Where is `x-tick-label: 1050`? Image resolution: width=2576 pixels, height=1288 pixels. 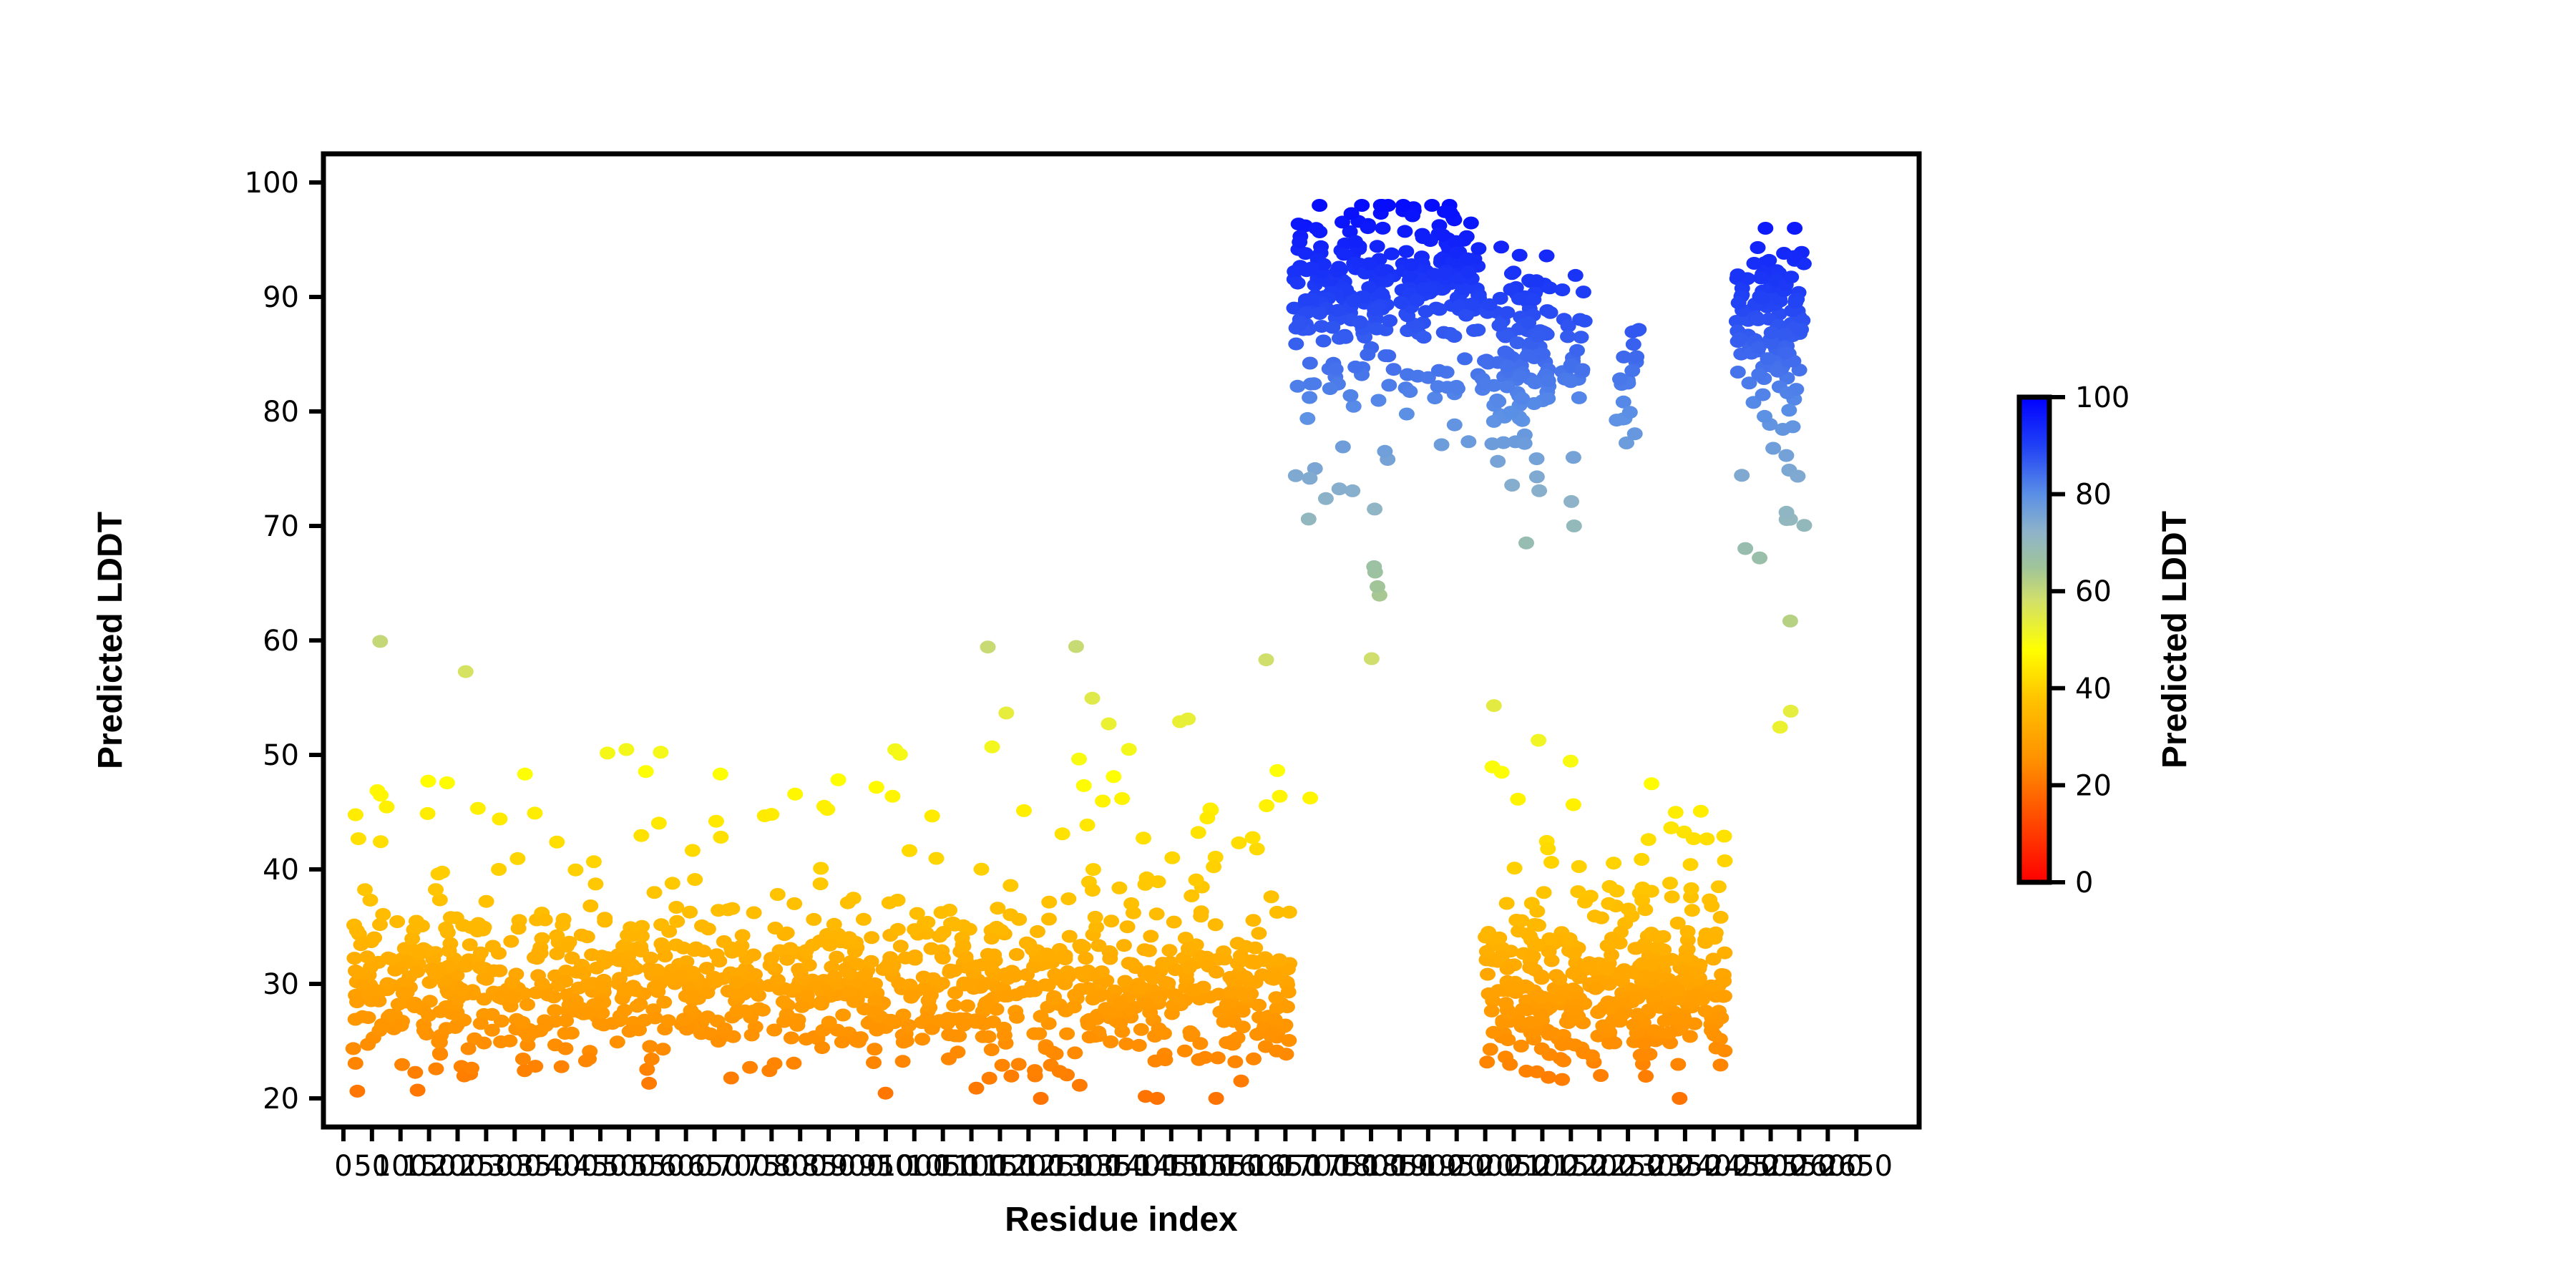
x-tick-label: 1050 is located at coordinates (943, 1166).